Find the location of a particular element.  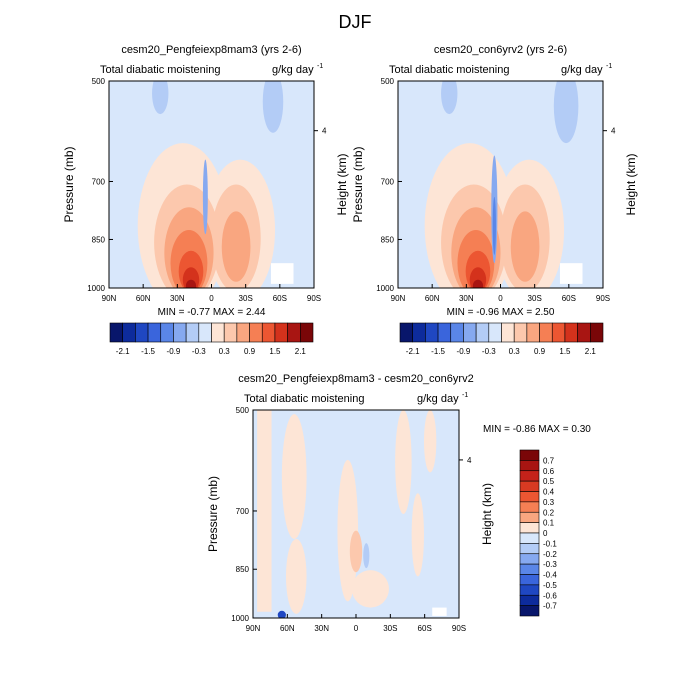

panel-title: cesm20_Pengfeiexp8mam3 - cesm20_con6yrv2 is located at coordinates (355, 379).